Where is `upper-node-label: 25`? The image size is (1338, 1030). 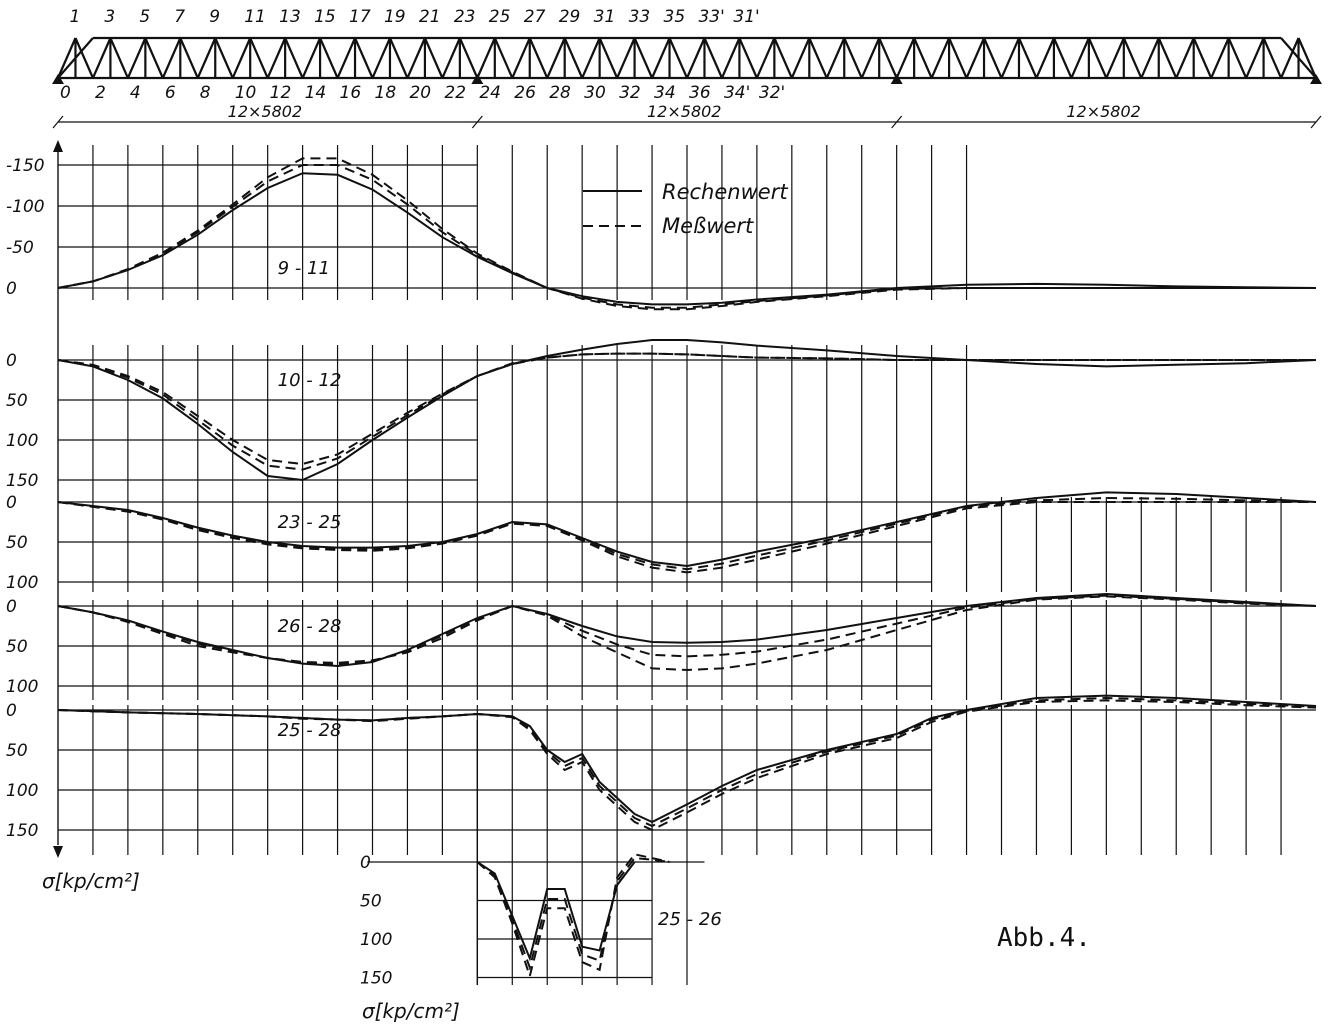
upper-node-label: 25 is located at coordinates (500, 17).